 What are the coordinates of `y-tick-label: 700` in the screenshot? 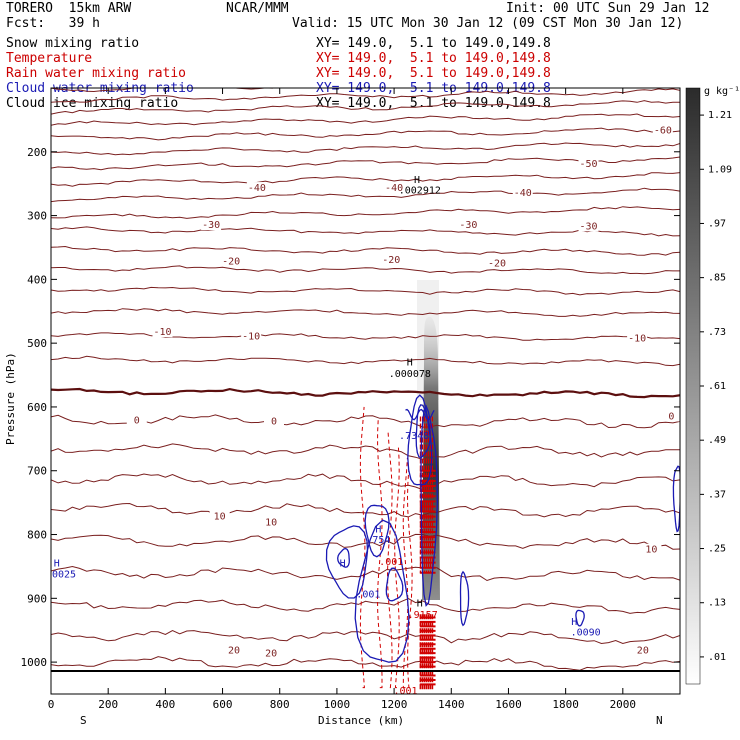 It's located at (37, 471).